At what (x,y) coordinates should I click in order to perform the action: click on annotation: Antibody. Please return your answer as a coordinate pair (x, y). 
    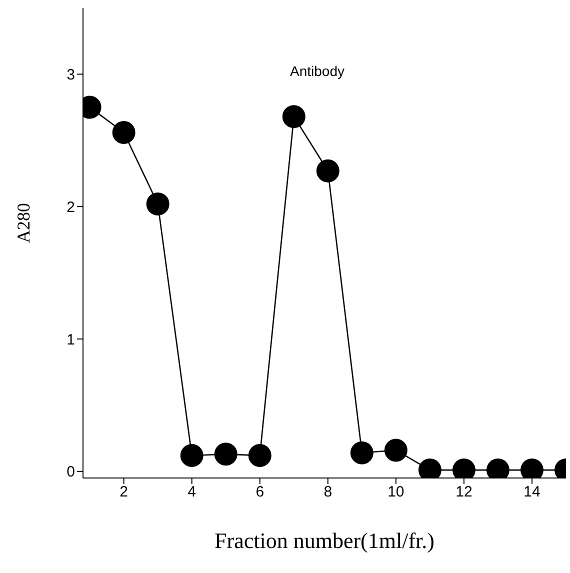
    Looking at the image, I should click on (317, 71).